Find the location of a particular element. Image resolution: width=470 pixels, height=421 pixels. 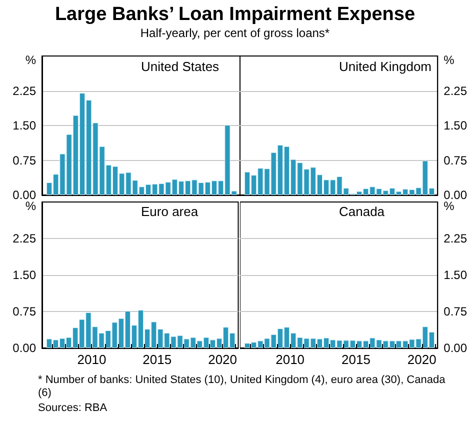

chart-title: Large Banks’ Loan Impairment Expense is located at coordinates (235, 15).